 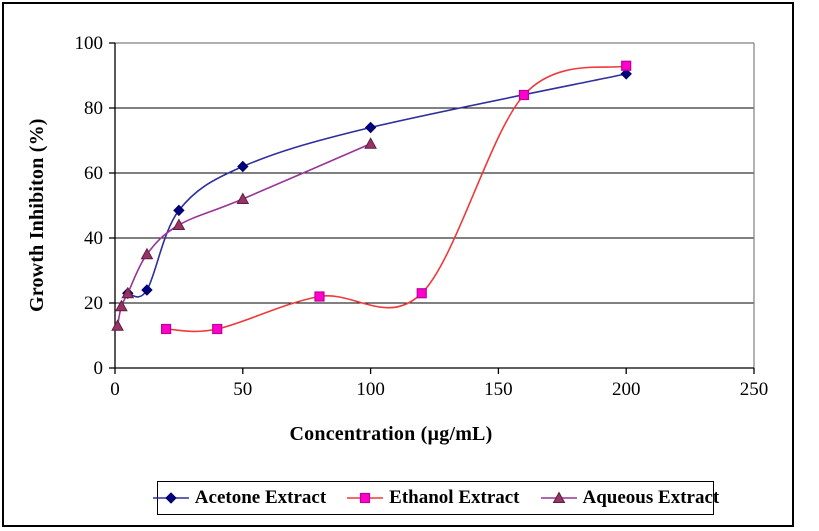 I want to click on x-tick-label: 250, so click(x=754, y=389).